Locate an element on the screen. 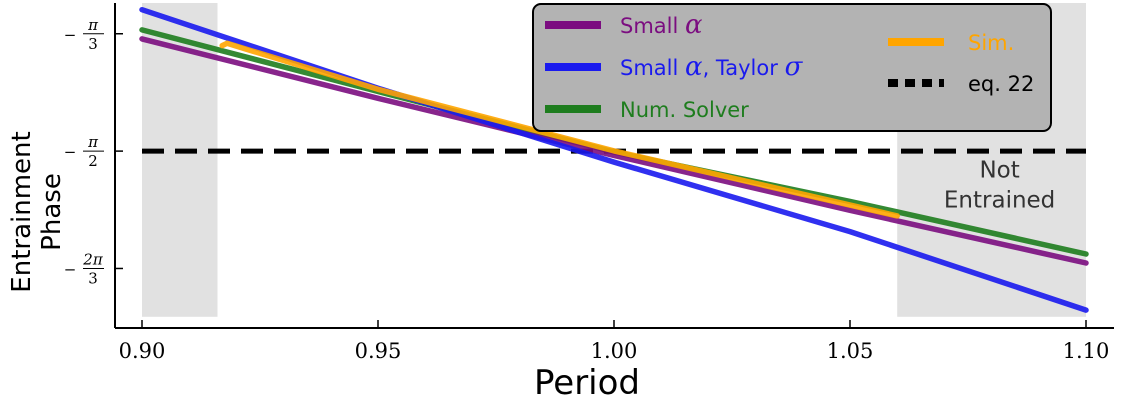 This screenshot has height=403, width=1122. y-tick-label-1: −π2 is located at coordinates (84, 151).